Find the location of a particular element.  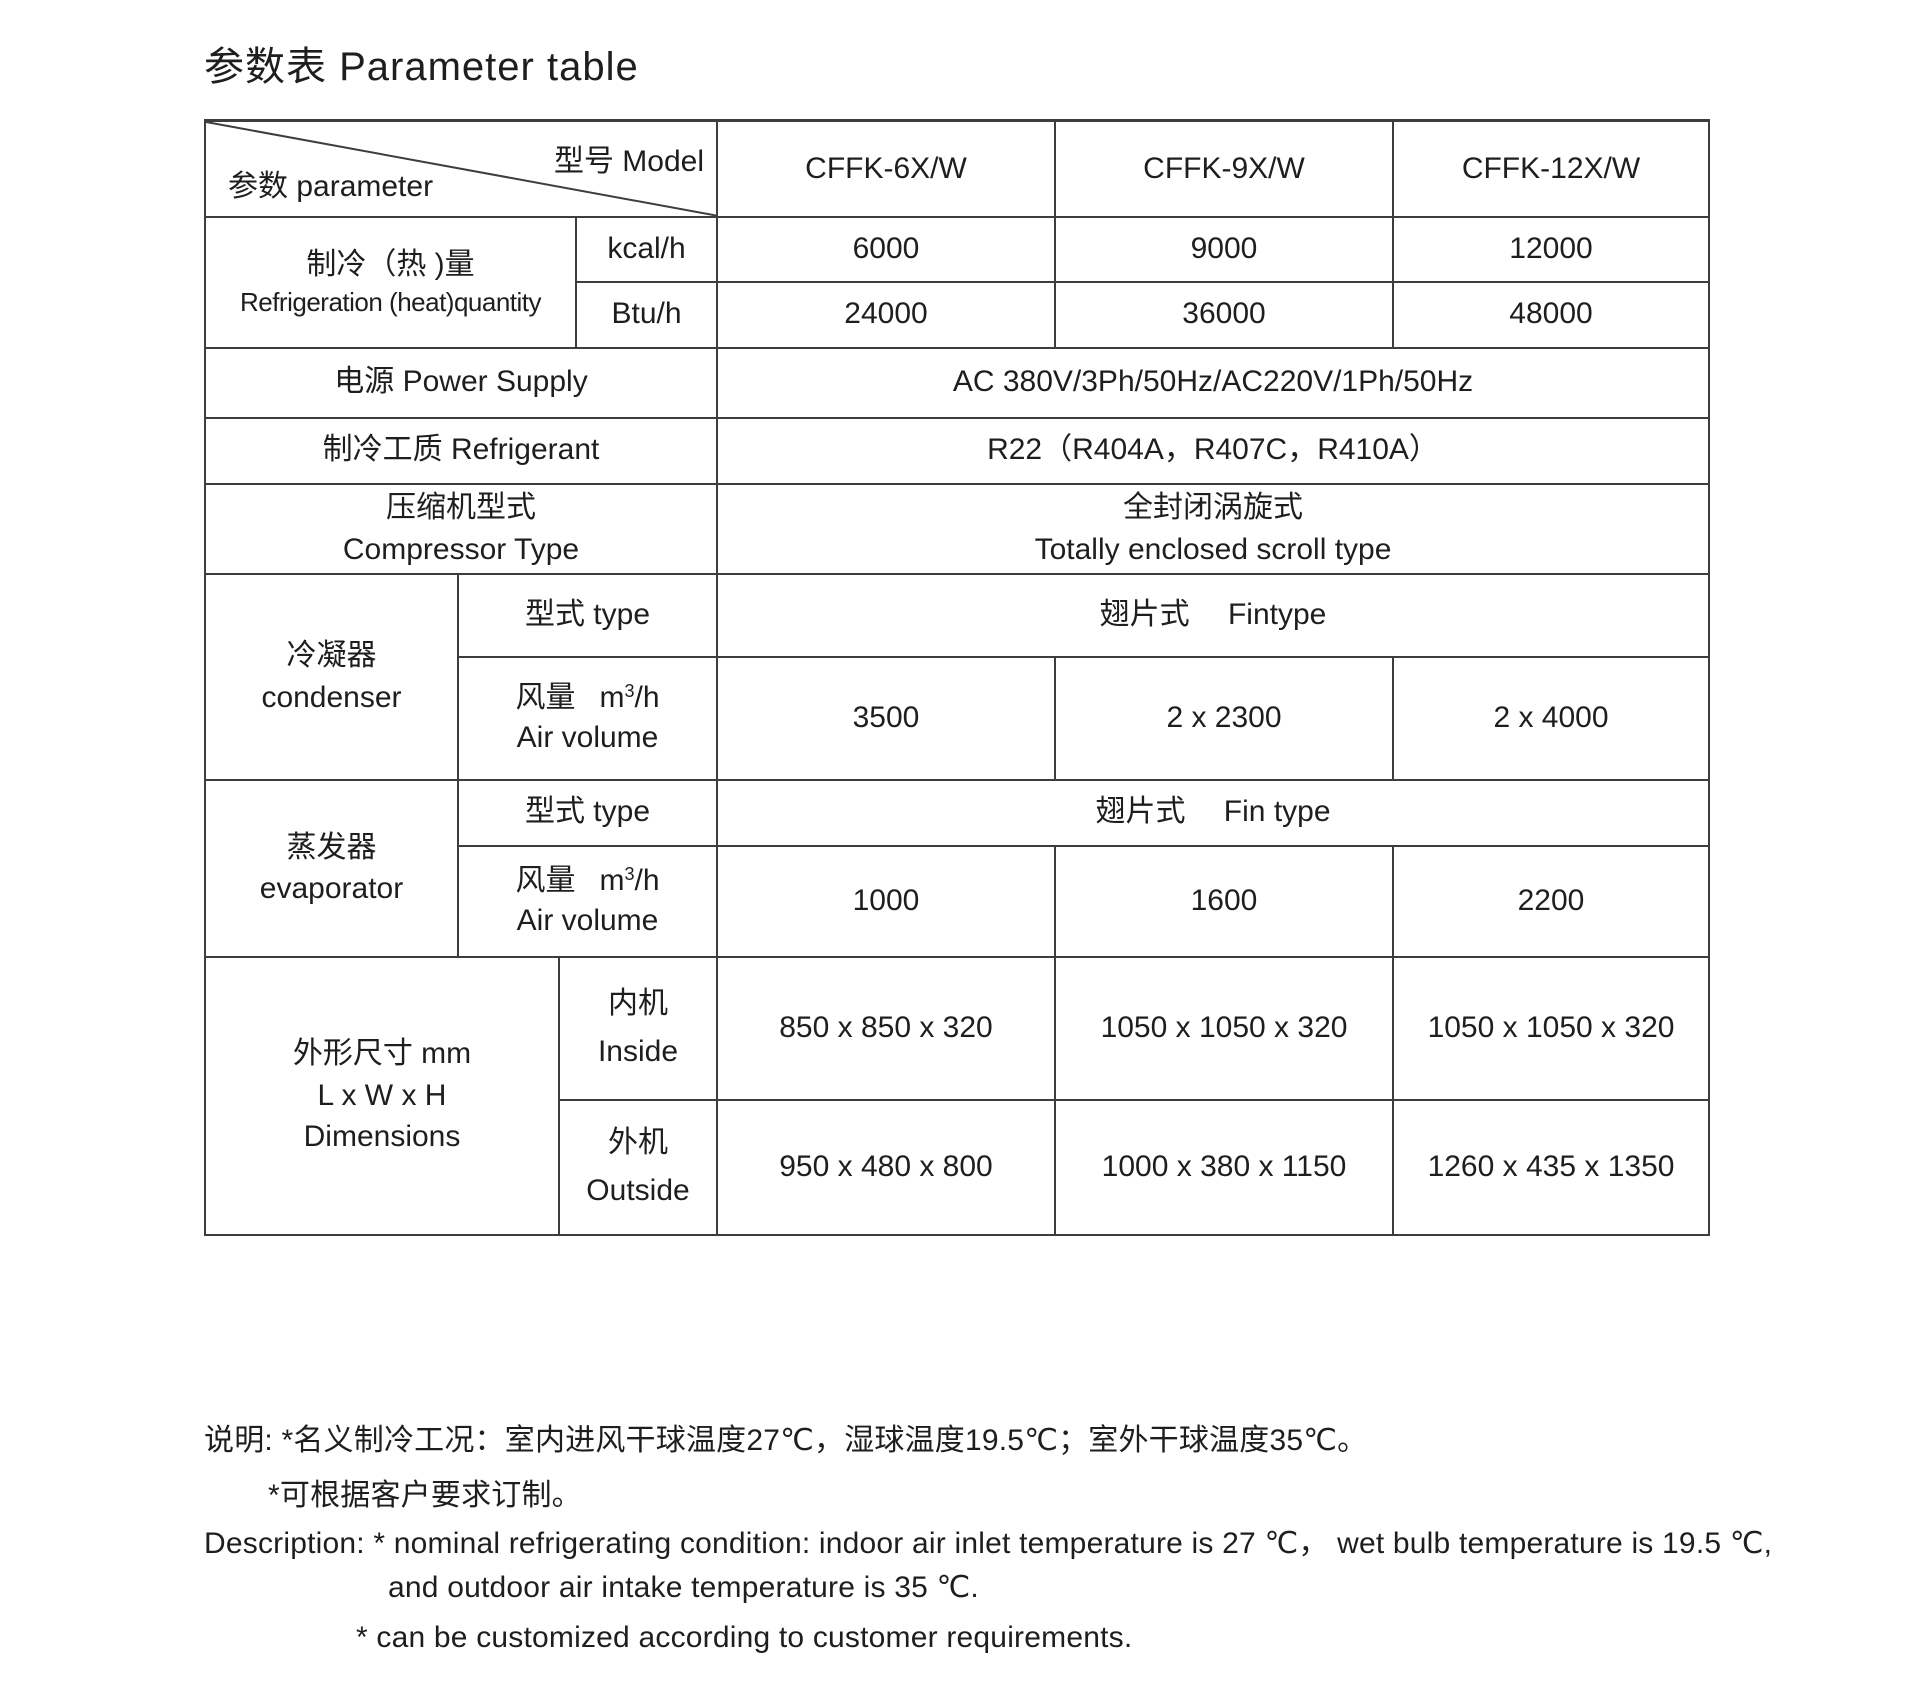

condenser-type-label: 型式 type is located at coordinates (587, 615).